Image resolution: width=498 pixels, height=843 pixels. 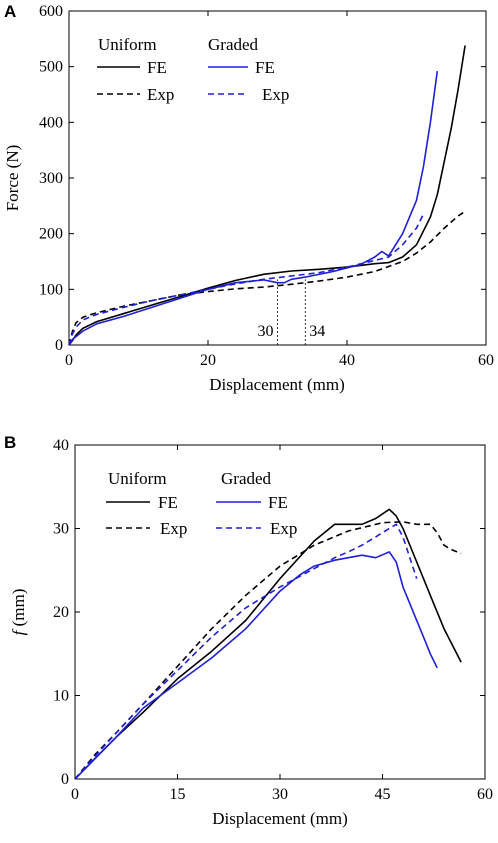 What do you see at coordinates (12, 178) in the screenshot?
I see `panel-a-y-axis-label: Force (N)` at bounding box center [12, 178].